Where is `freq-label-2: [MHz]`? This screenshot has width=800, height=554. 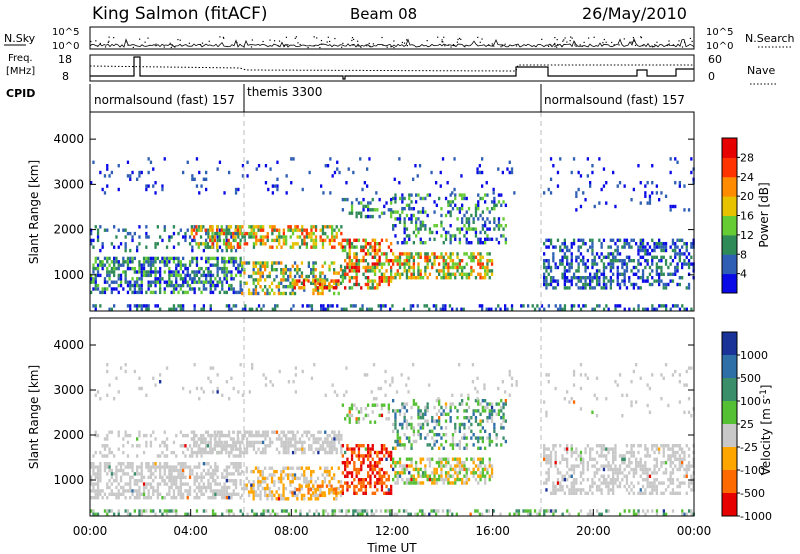 freq-label-2: [MHz] is located at coordinates (20, 71).